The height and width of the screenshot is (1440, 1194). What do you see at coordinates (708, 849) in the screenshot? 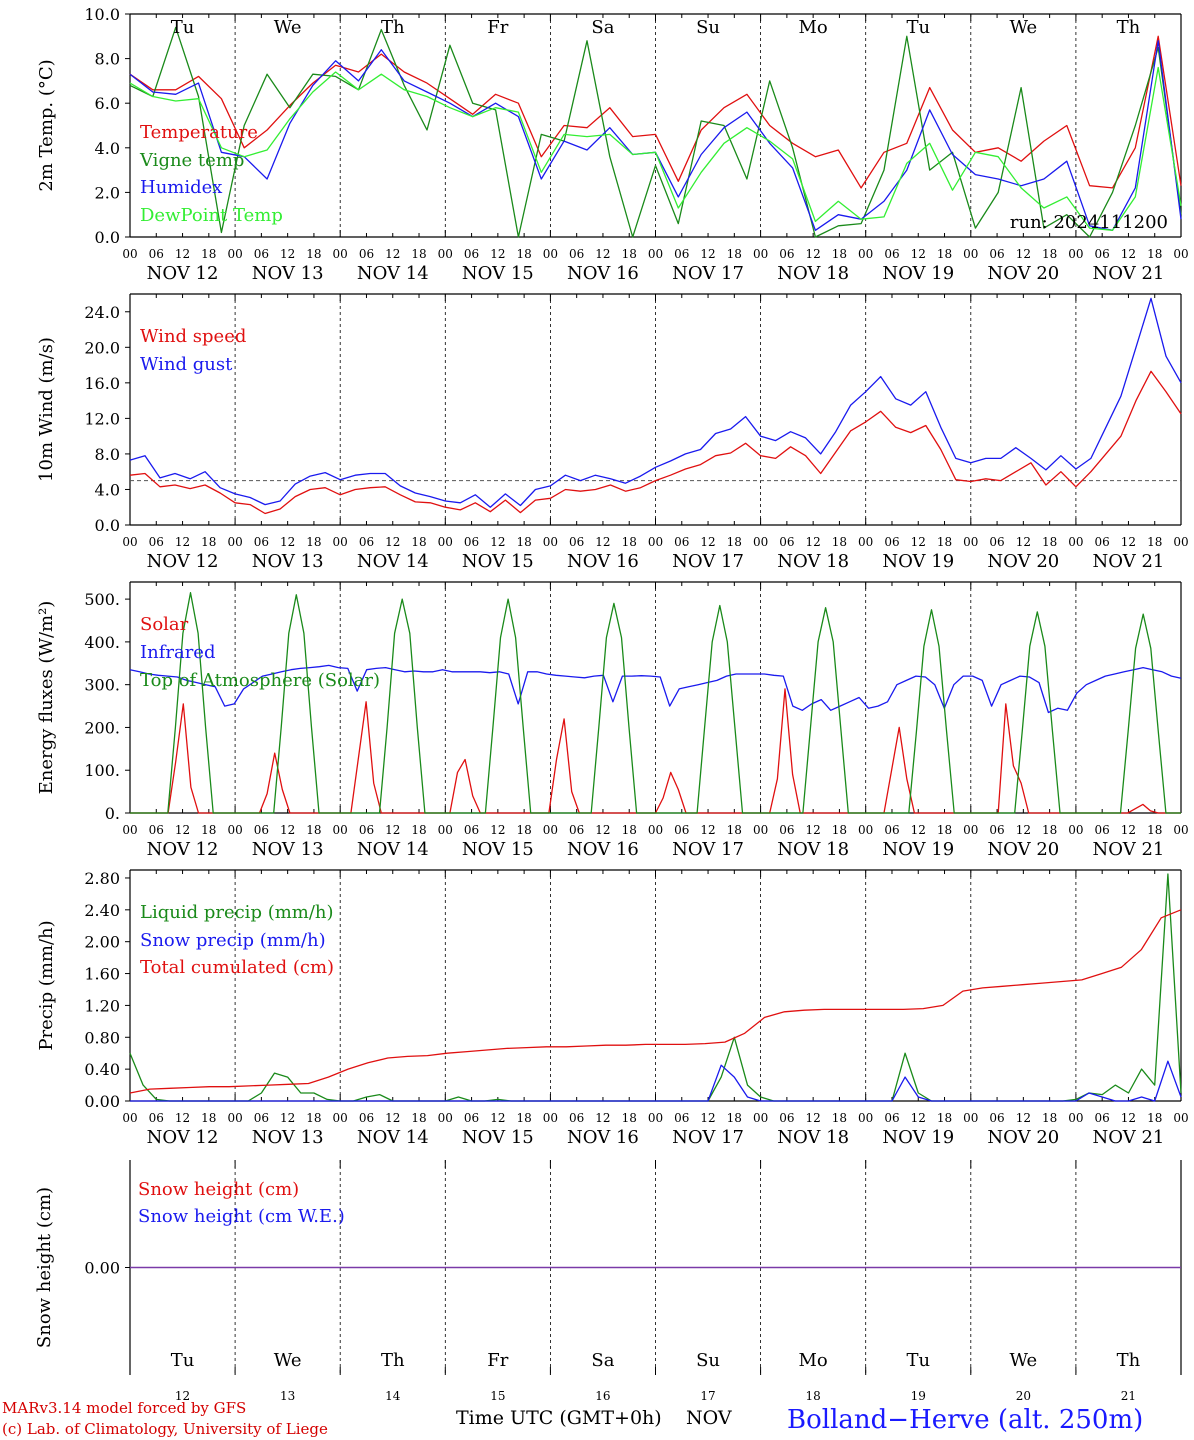
I see `date-label: NOV 17` at bounding box center [708, 849].